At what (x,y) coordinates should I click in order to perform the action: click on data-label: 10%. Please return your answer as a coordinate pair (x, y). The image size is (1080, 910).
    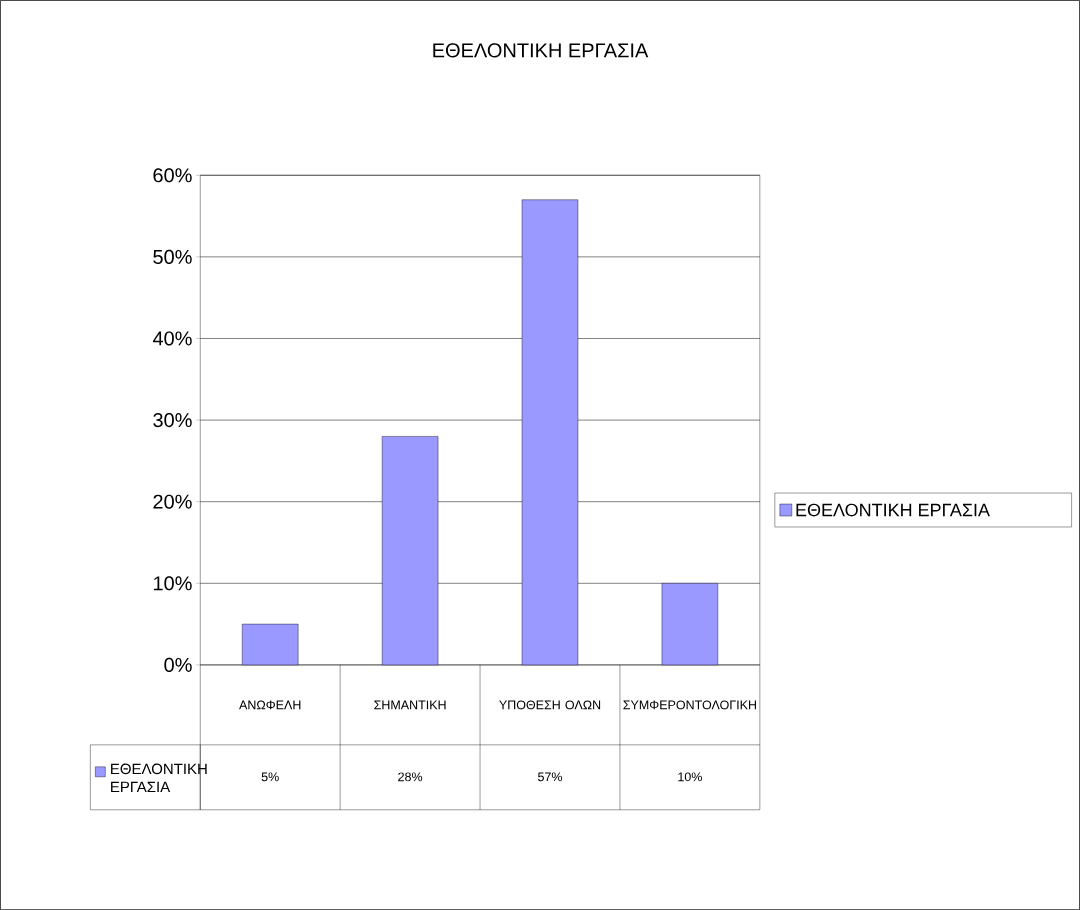
    Looking at the image, I should click on (690, 777).